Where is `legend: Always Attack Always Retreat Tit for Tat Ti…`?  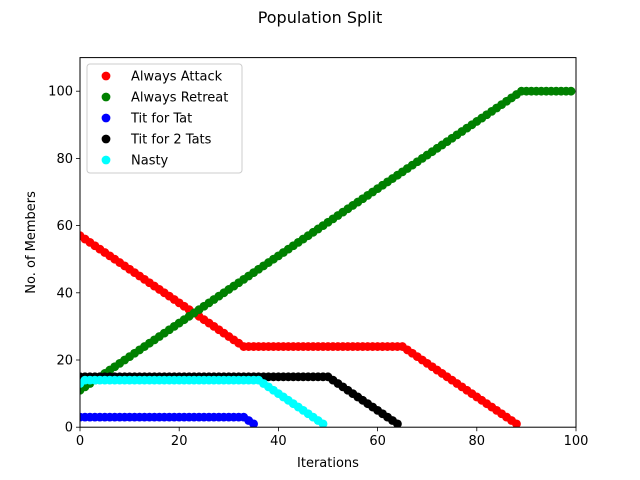
legend: Always Attack Always Retreat Tit for Tat Ti… is located at coordinates (164, 118).